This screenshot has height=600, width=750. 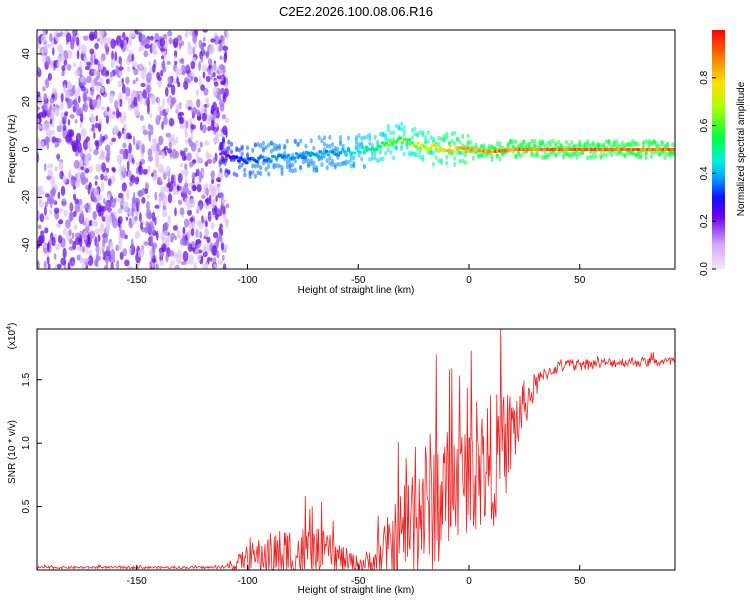 What do you see at coordinates (9, 328) in the screenshot?
I see `snr-scale-exponent: 4` at bounding box center [9, 328].